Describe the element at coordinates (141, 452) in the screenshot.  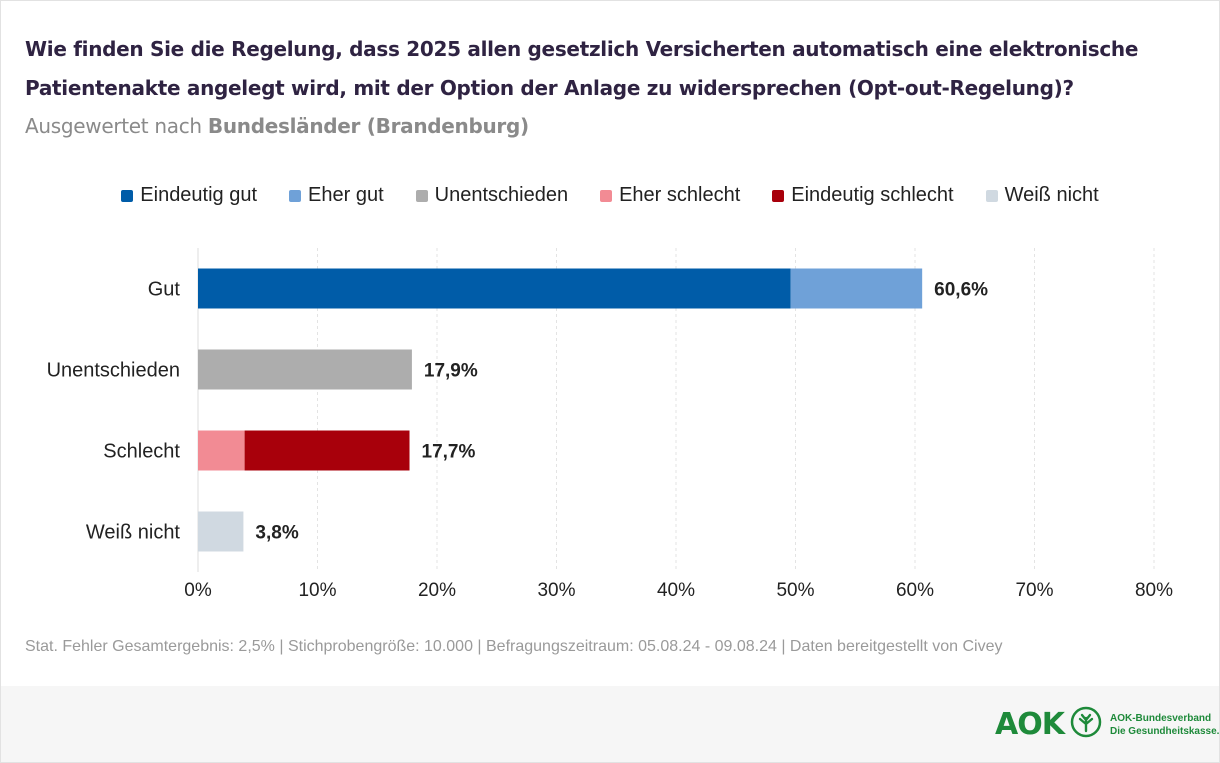
I see `category-label: Schlecht` at that location.